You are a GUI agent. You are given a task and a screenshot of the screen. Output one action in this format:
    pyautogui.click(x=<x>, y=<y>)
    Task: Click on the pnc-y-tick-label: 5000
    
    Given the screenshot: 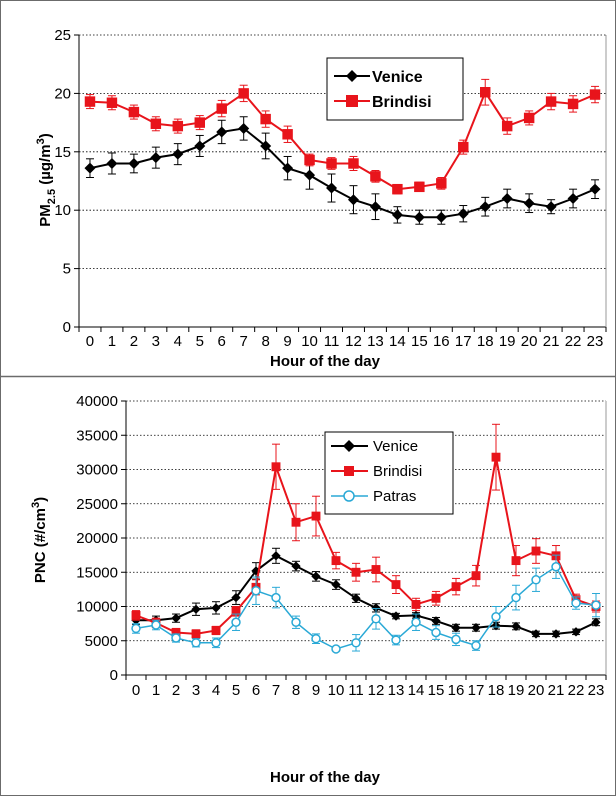 What is the action you would take?
    pyautogui.click(x=101, y=641)
    